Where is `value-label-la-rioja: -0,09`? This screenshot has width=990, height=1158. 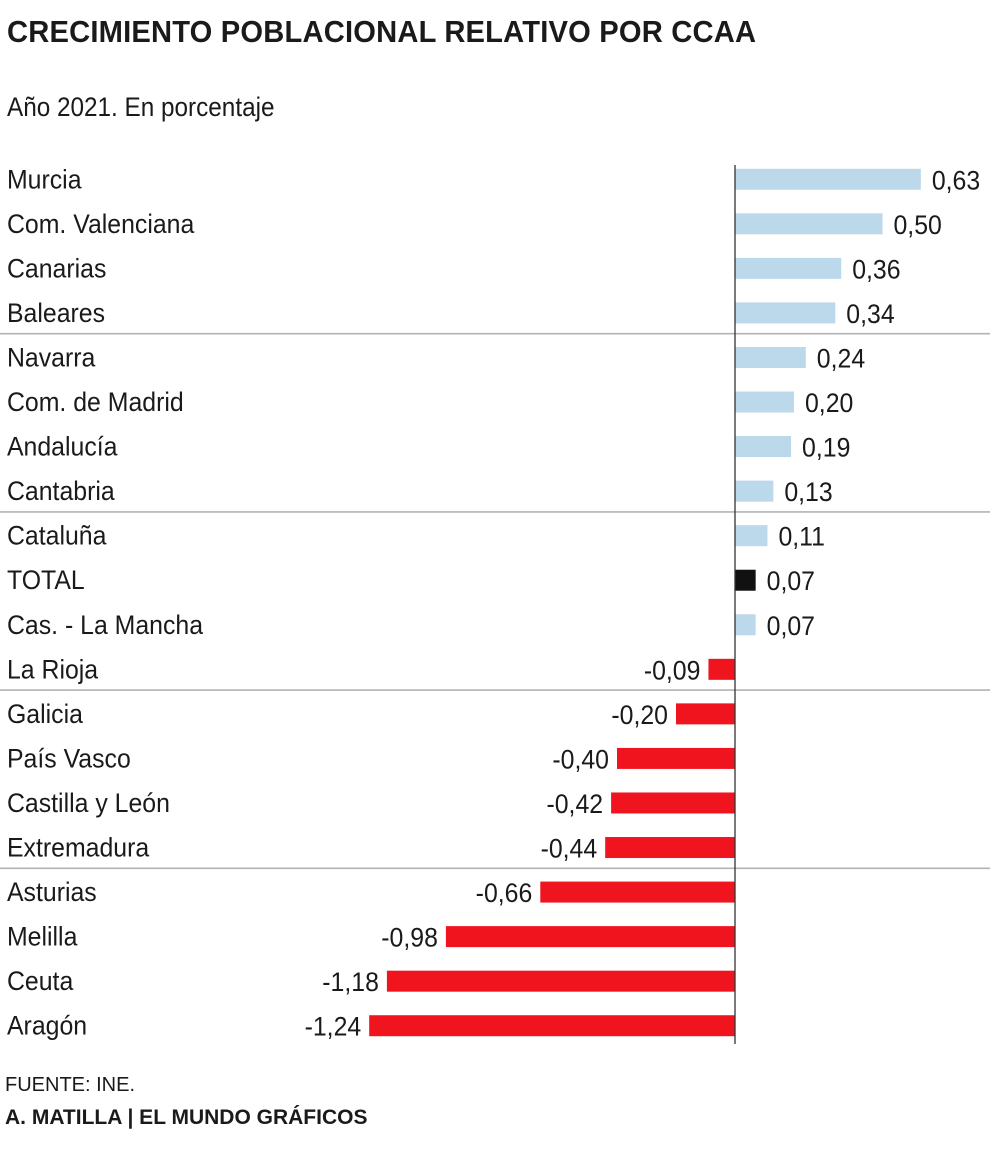
value-label-la-rioja: -0,09 is located at coordinates (672, 670).